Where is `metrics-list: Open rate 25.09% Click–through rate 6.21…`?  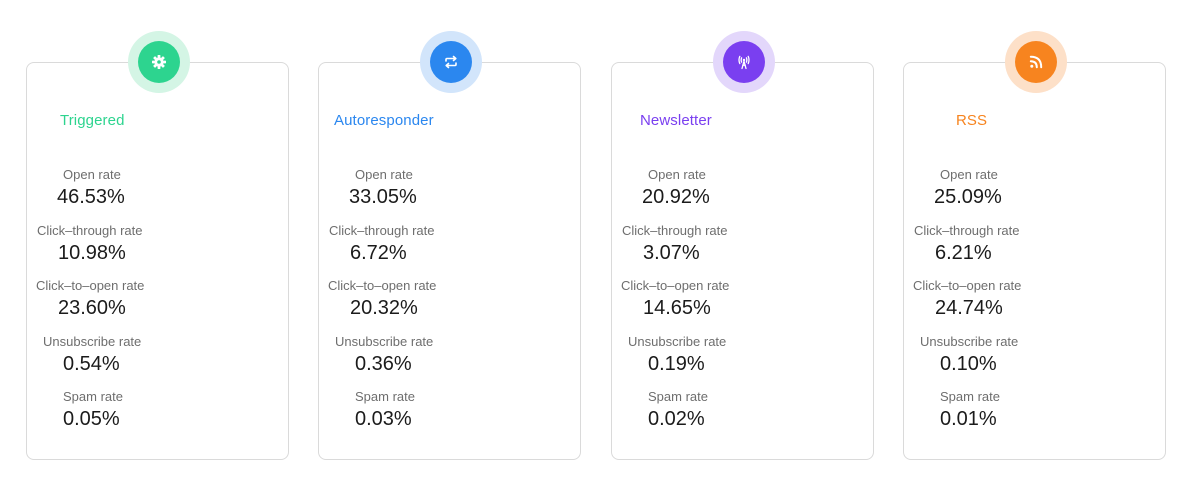
metrics-list: Open rate 25.09% Click–through rate 6.21… is located at coordinates (1034, 306).